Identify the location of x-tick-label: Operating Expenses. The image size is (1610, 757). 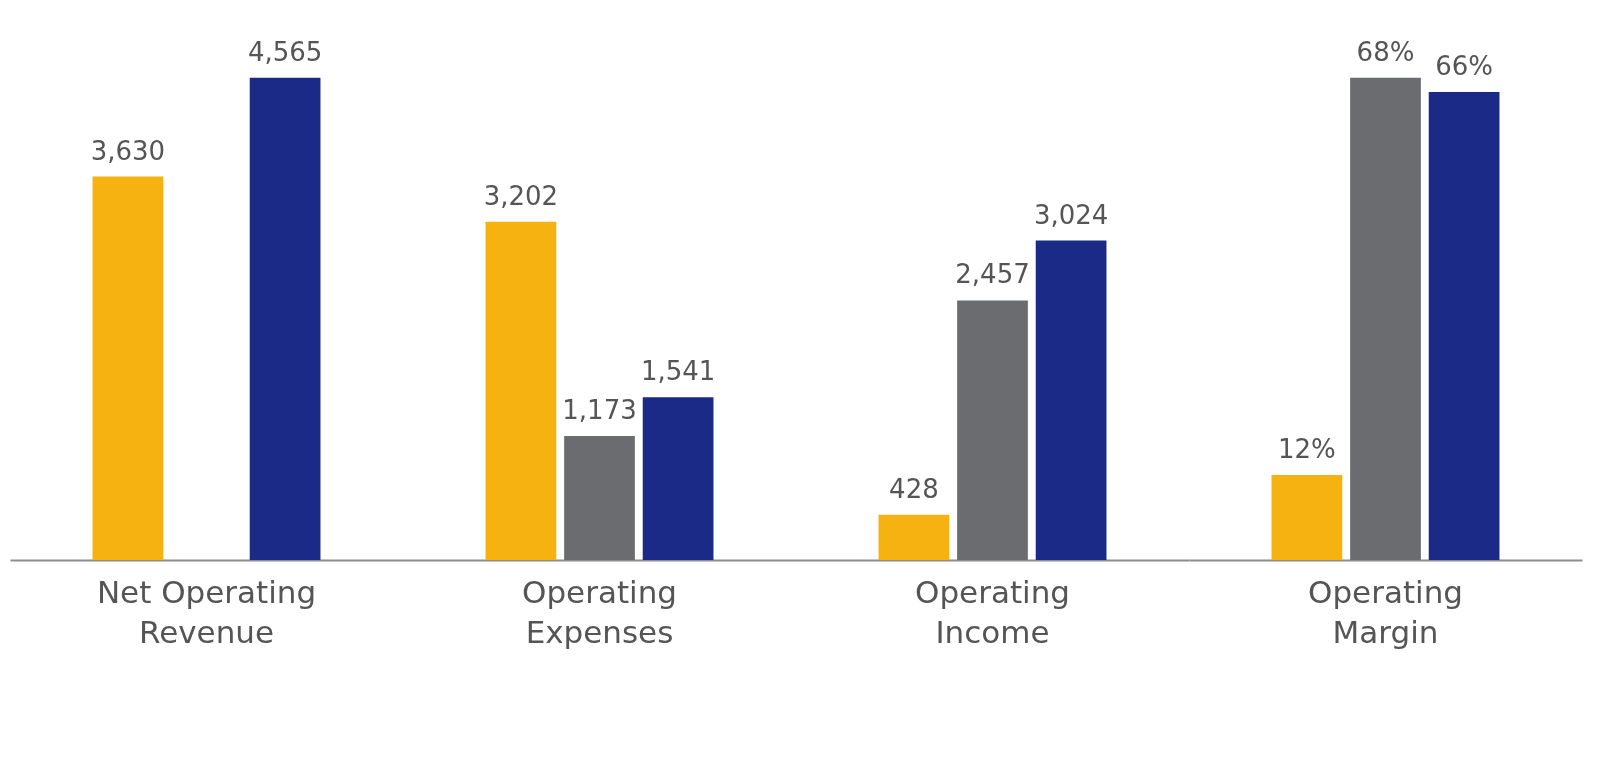
(599, 611).